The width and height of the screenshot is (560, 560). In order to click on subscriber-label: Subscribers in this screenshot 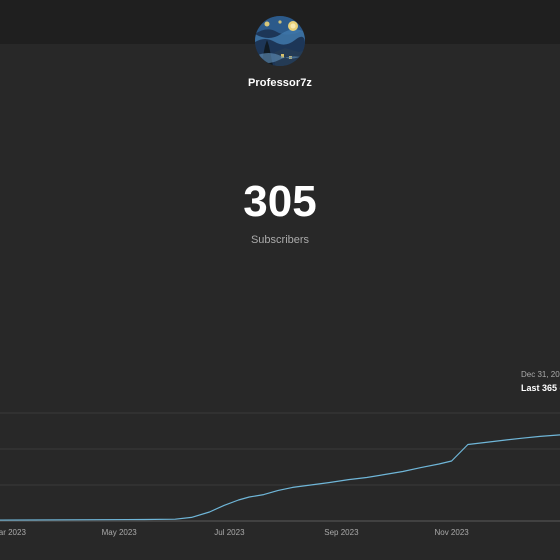, I will do `click(280, 240)`.